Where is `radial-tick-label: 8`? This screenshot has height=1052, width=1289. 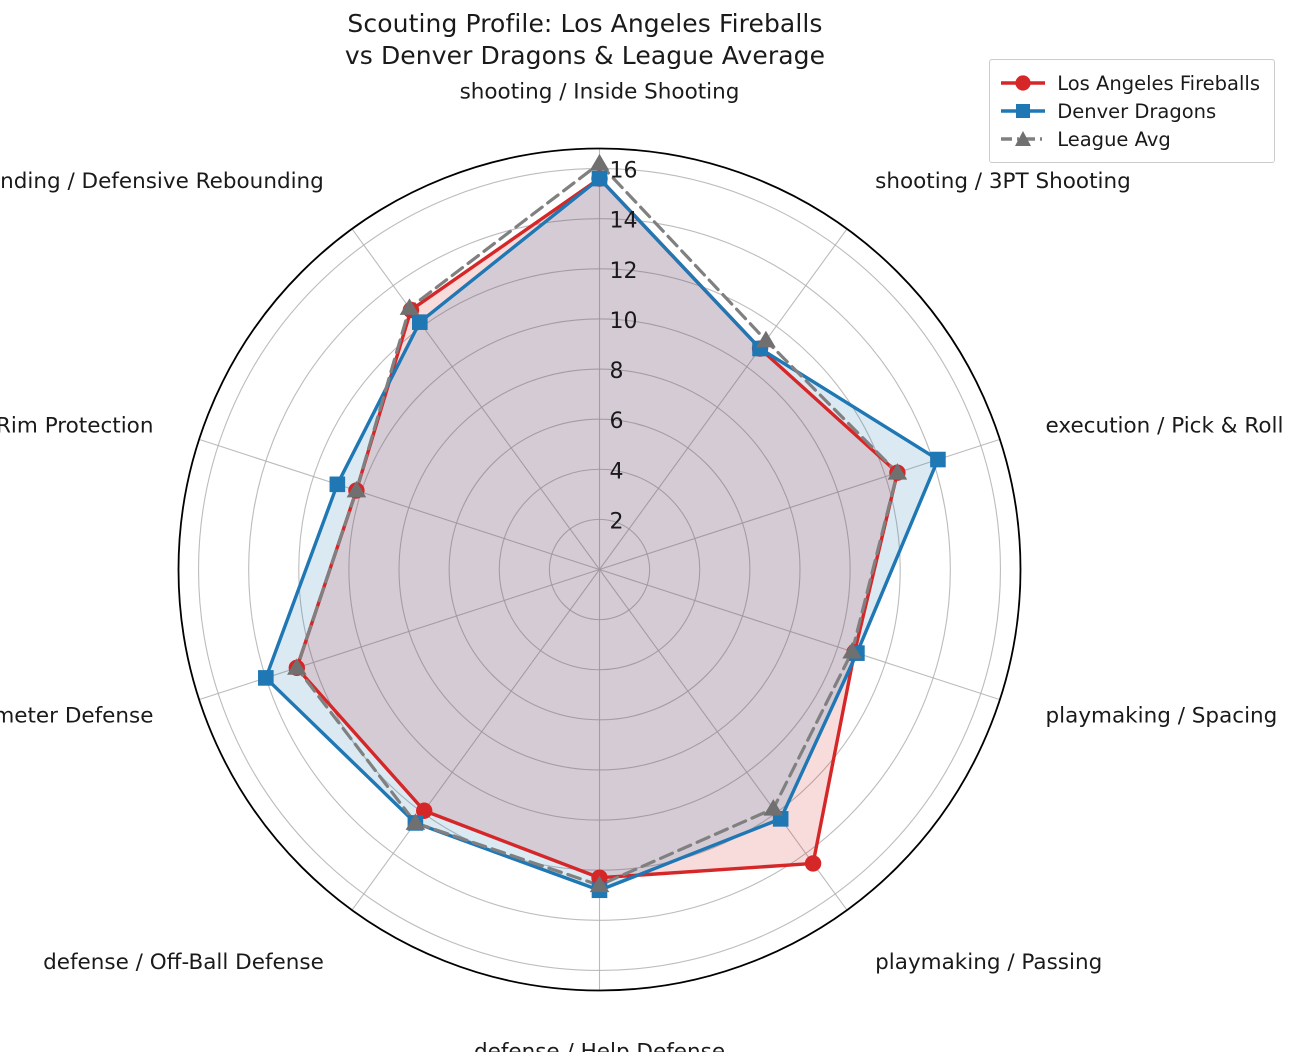
radial-tick-label: 8 is located at coordinates (617, 371).